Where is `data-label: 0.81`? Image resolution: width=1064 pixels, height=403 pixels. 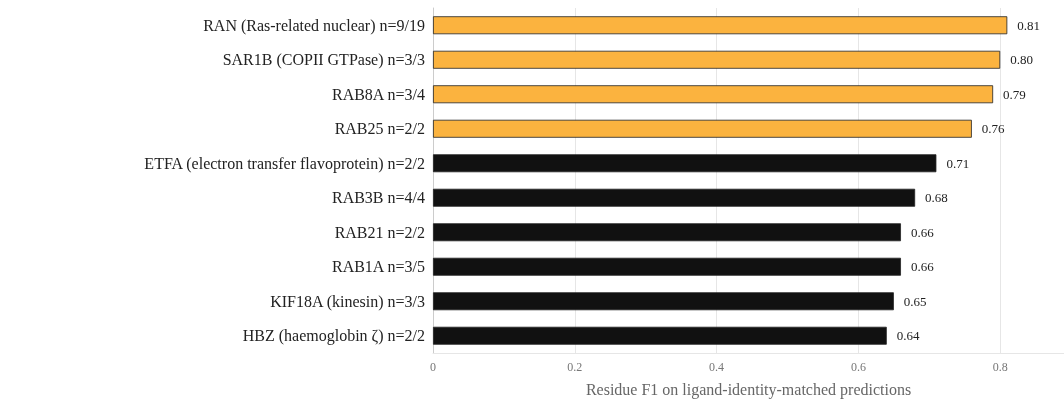
data-label: 0.81 is located at coordinates (1029, 25).